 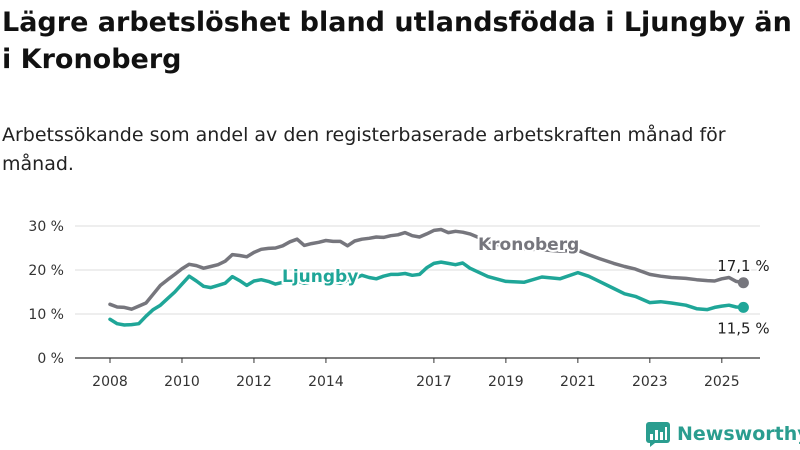 I want to click on series-label-ljungby: Ljungby, so click(x=320, y=277).